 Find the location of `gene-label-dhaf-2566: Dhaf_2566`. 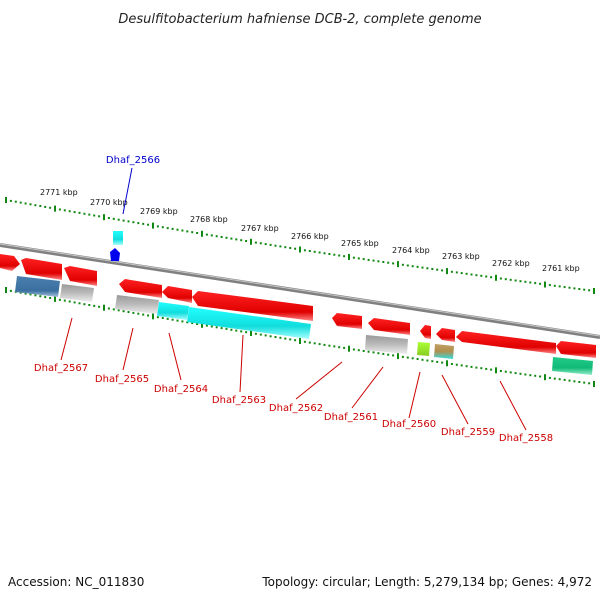

gene-label-dhaf-2566: Dhaf_2566 is located at coordinates (133, 160).